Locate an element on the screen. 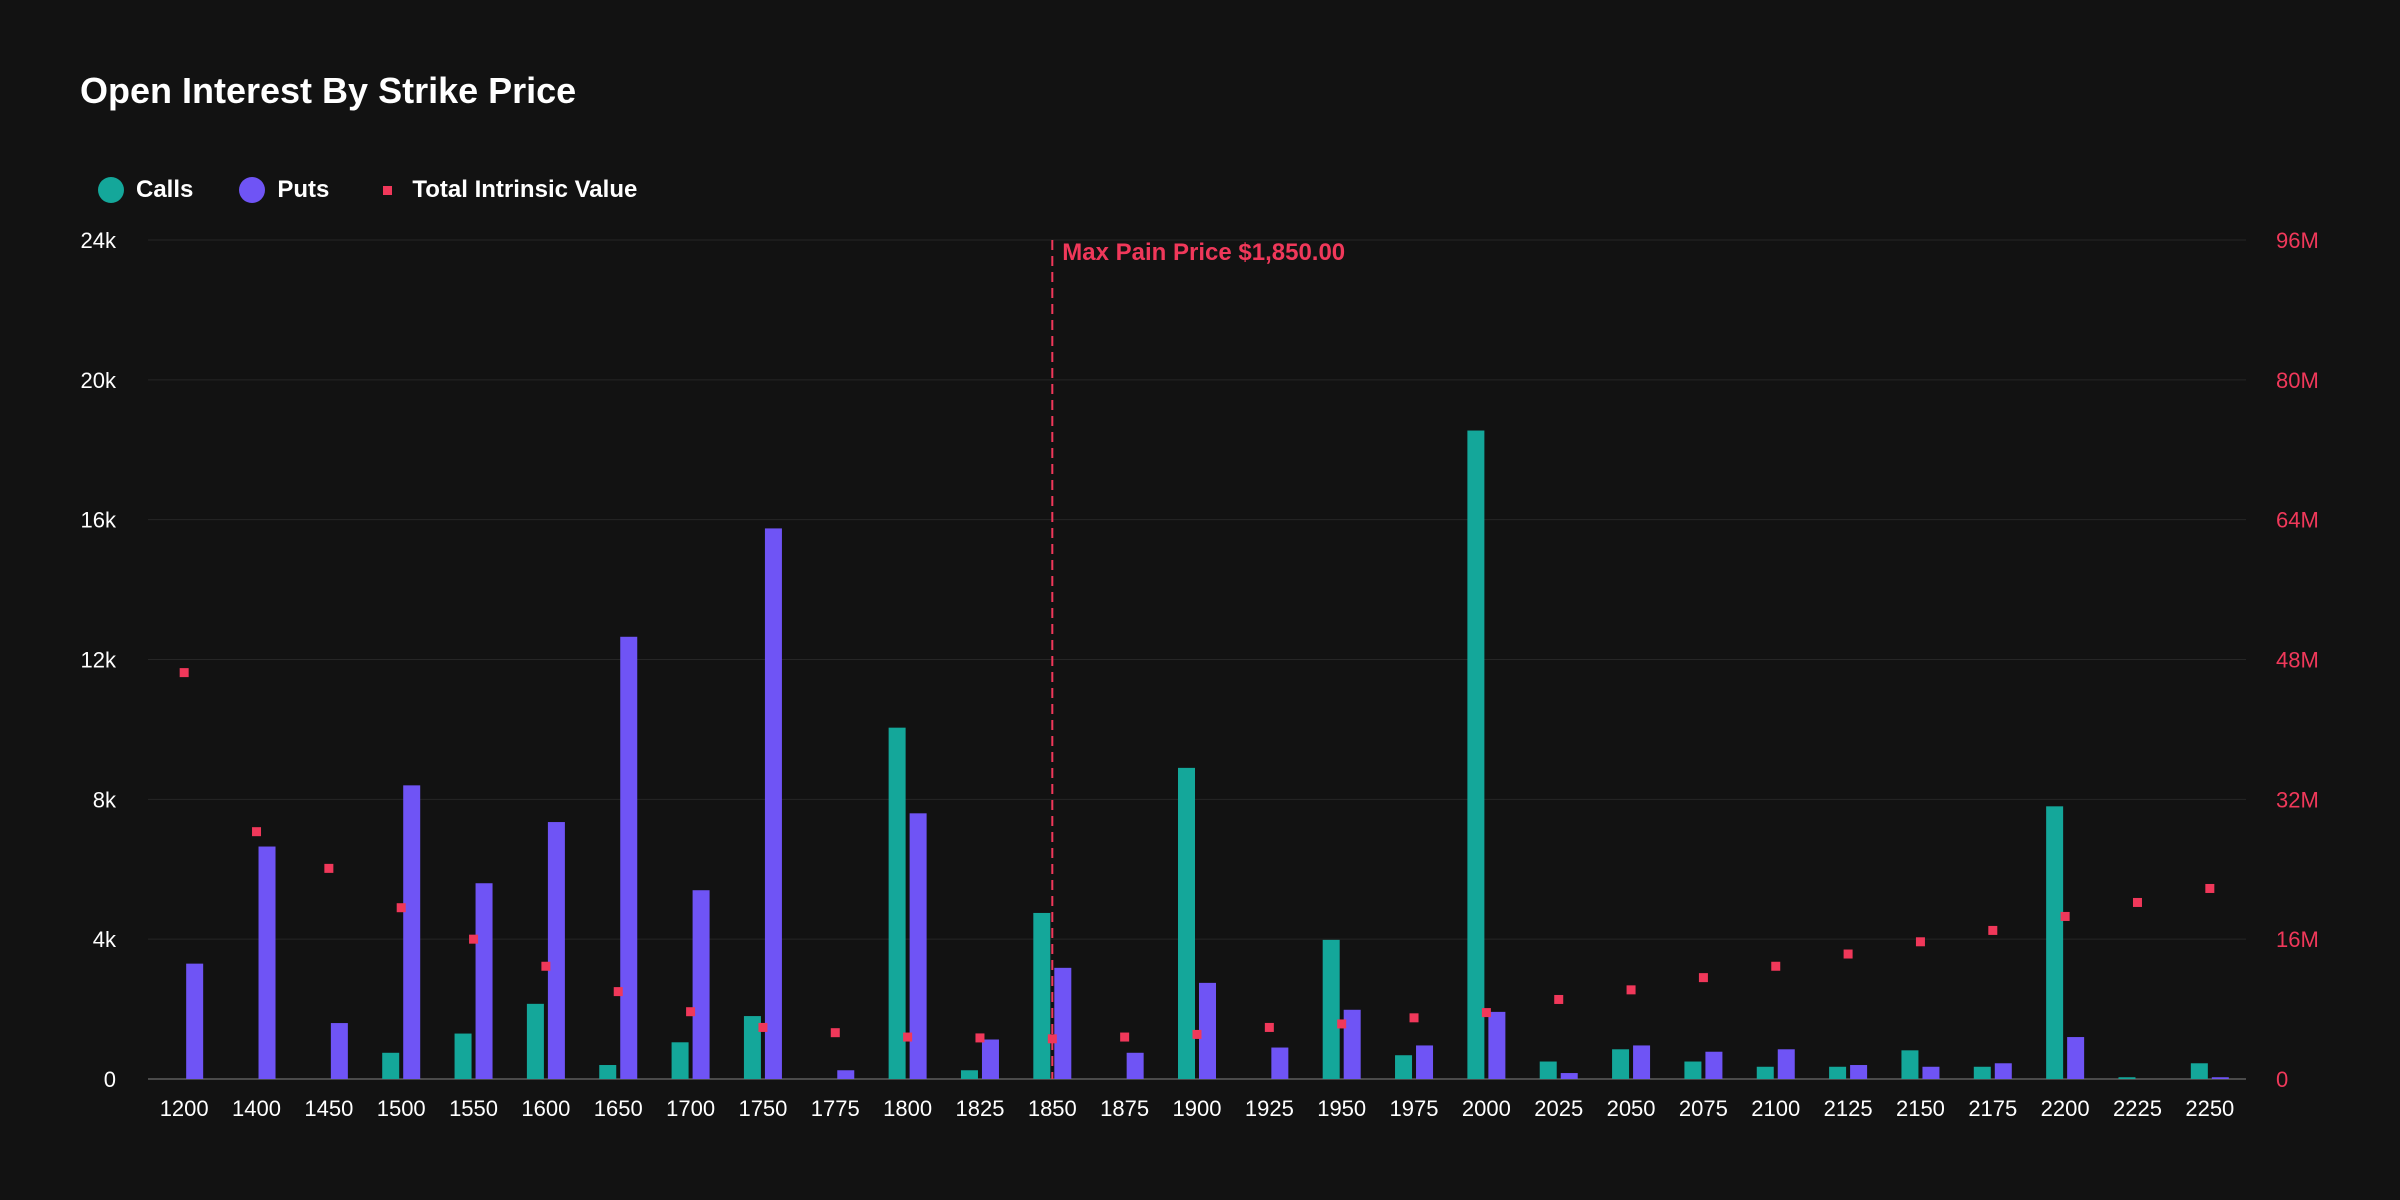 This screenshot has height=1200, width=2400. x-tick-label: 1400 is located at coordinates (256, 1108).